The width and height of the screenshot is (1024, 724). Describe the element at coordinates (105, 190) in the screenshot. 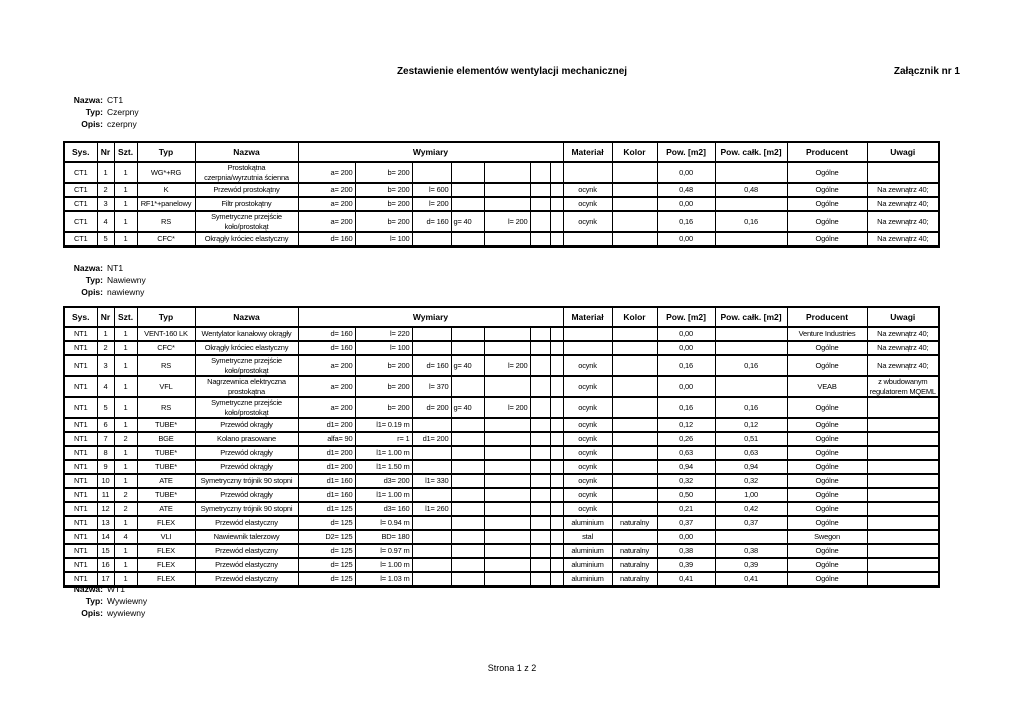

I see `cell-nr: 2` at that location.